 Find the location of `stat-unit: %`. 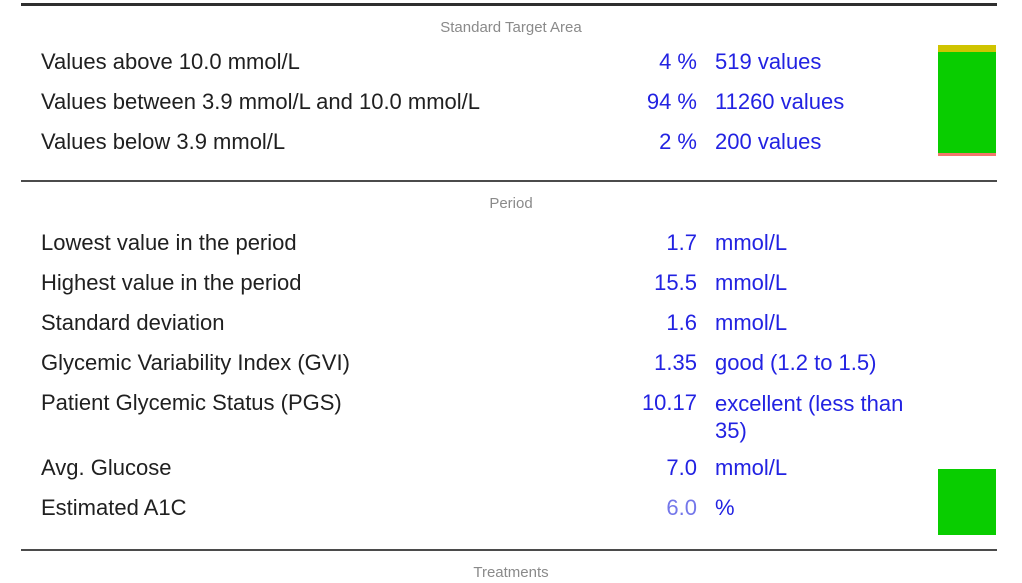

stat-unit: % is located at coordinates (725, 507).